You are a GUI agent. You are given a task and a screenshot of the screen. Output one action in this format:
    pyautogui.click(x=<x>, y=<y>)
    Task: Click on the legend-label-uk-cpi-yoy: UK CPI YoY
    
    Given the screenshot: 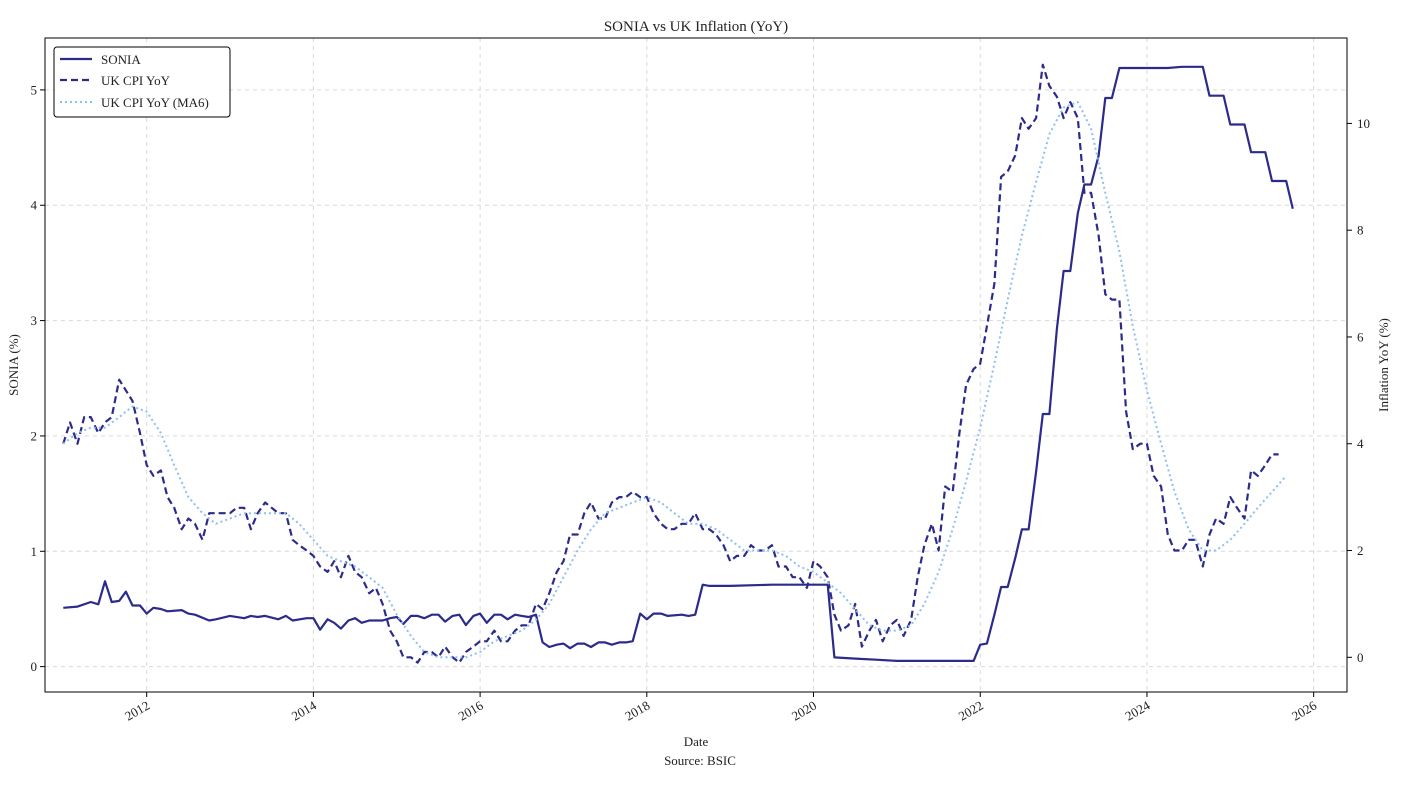 What is the action you would take?
    pyautogui.click(x=136, y=80)
    